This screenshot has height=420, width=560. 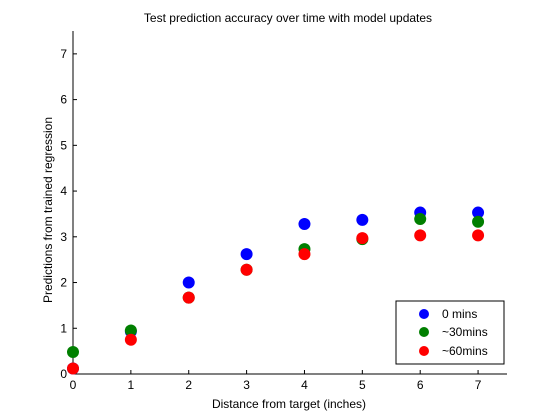 I want to click on y-tick-label: 2, so click(x=63, y=283).